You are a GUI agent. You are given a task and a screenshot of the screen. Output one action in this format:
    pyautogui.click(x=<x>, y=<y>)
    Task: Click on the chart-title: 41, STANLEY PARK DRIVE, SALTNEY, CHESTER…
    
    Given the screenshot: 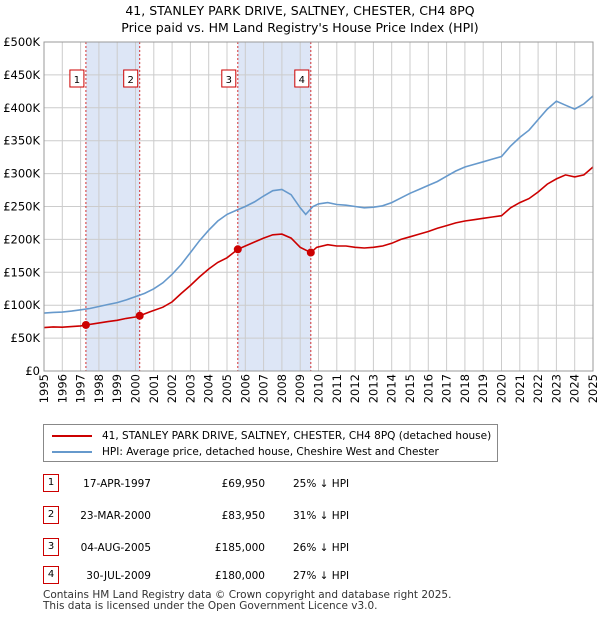 What is the action you would take?
    pyautogui.click(x=300, y=19)
    